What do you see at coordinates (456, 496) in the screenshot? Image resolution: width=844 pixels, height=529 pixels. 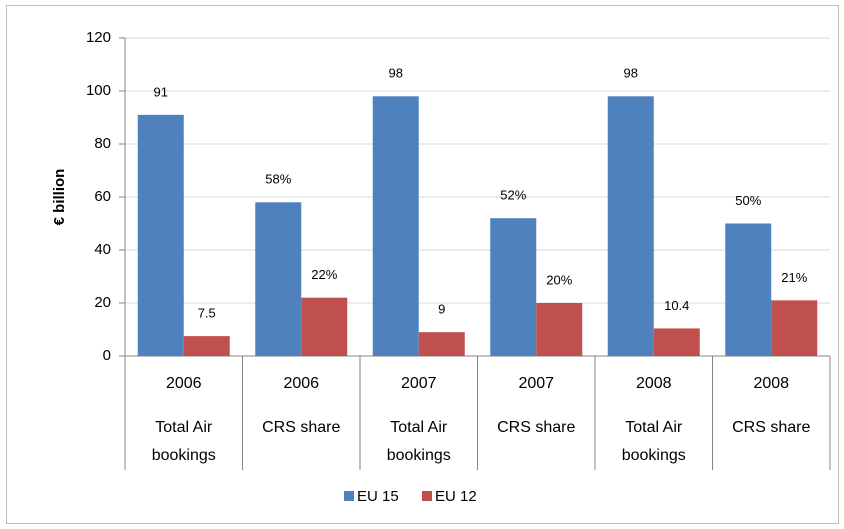 I see `legend-label: EU 12` at bounding box center [456, 496].